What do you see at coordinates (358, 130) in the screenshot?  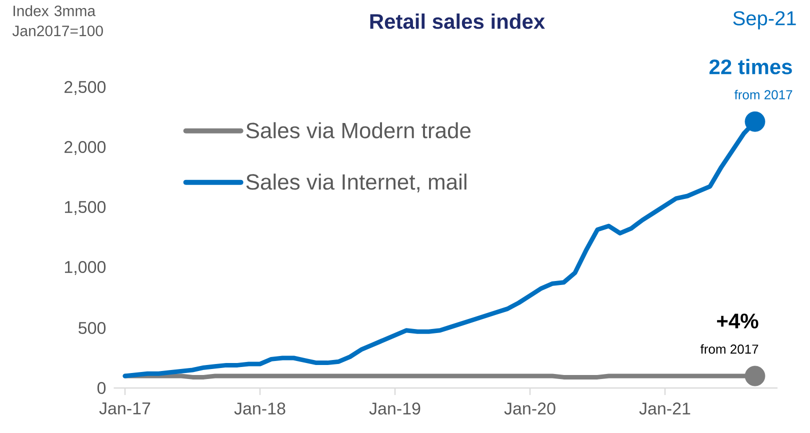 I see `legend-label: Sales via Modern trade` at bounding box center [358, 130].